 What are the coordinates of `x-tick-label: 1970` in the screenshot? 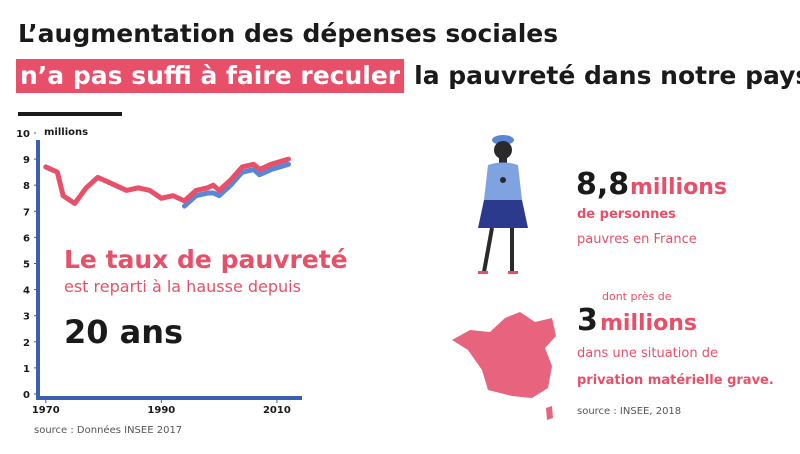 It's located at (46, 410).